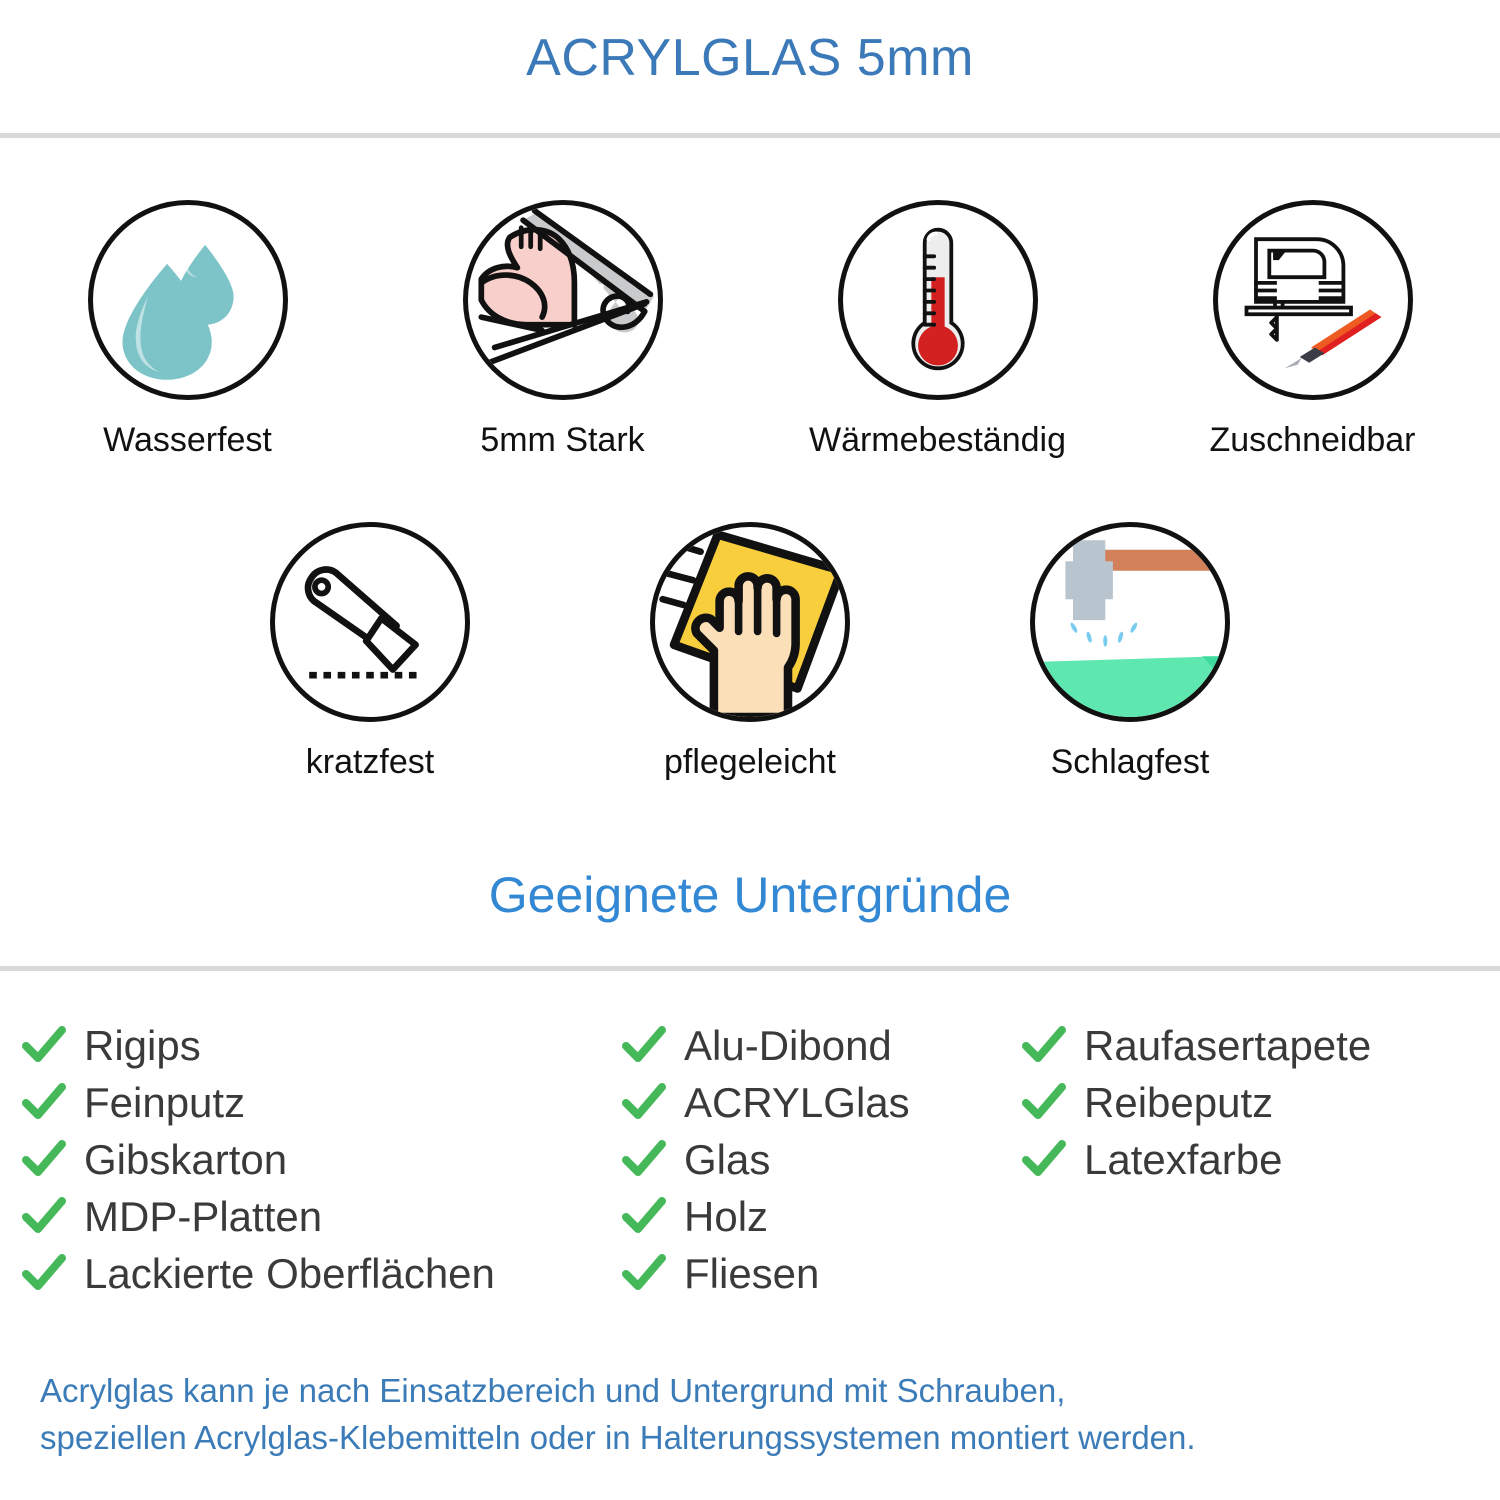 This screenshot has height=1500, width=1500. Describe the element at coordinates (1183, 1159) in the screenshot. I see `list-item-label: Latexfarbe` at that location.